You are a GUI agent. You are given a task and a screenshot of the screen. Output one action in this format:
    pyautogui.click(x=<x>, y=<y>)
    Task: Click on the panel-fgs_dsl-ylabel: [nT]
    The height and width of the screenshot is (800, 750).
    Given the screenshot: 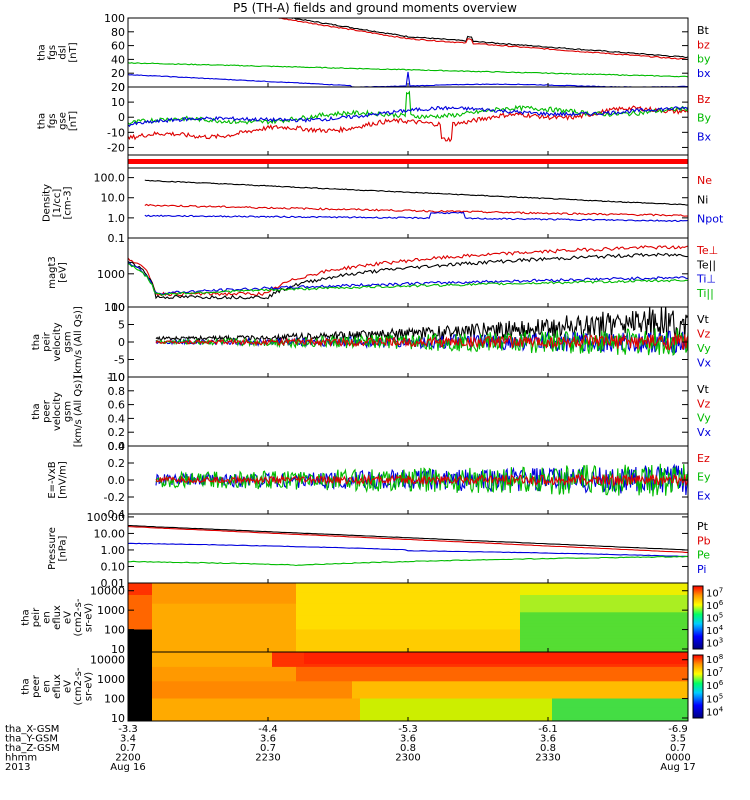 What is the action you would take?
    pyautogui.click(x=73, y=52)
    